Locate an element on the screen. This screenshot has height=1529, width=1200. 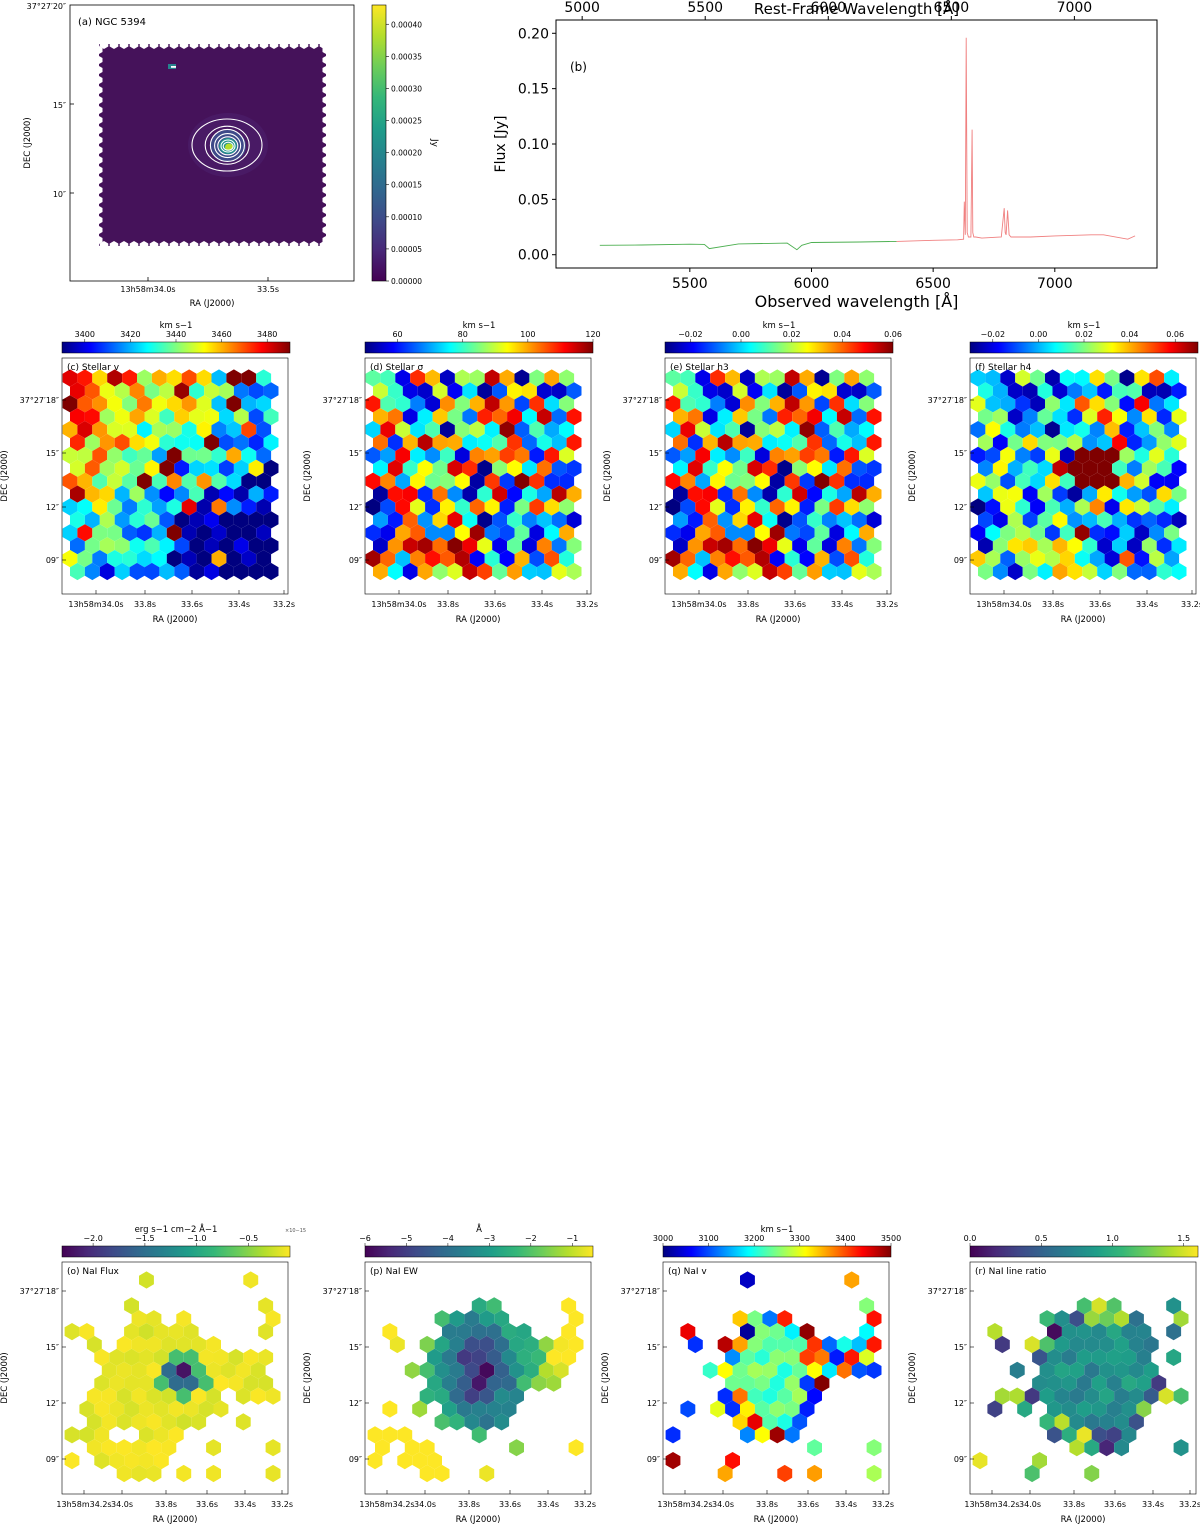
y-tick-label: 37°27′18″ is located at coordinates (39, 1291).